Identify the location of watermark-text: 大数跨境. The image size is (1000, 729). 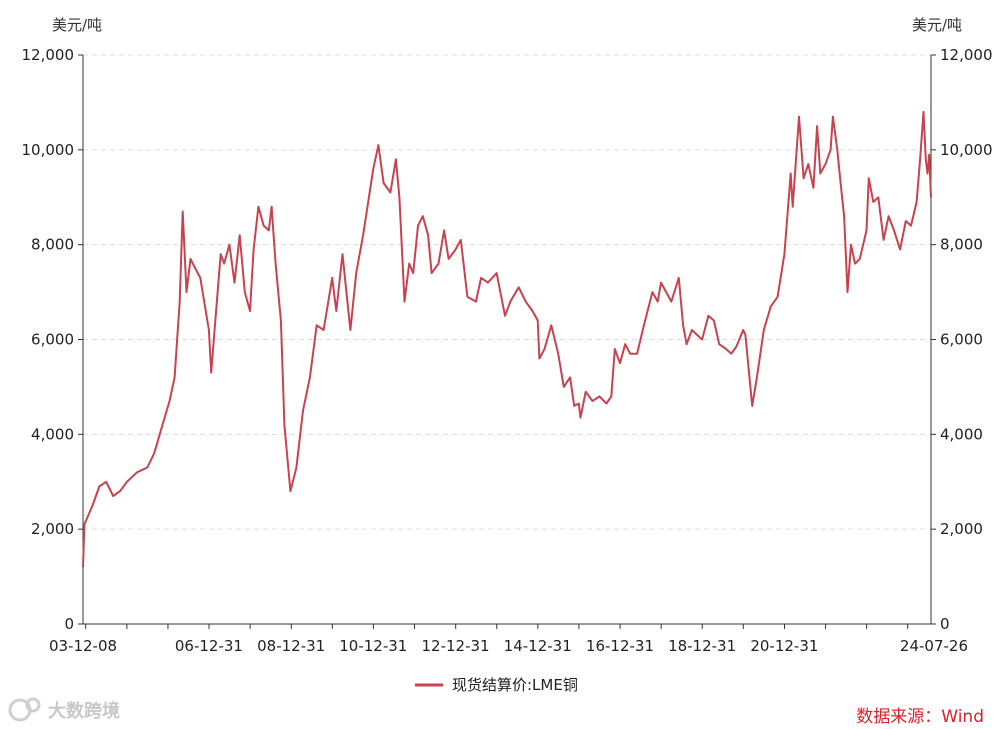
(84, 711).